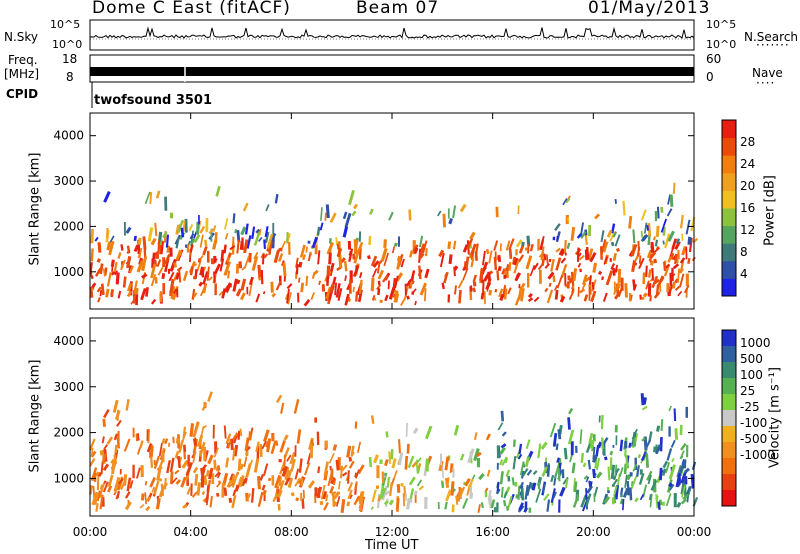 This screenshot has height=554, width=800. Describe the element at coordinates (21, 37) in the screenshot. I see `nsky-label: N.Sky` at that location.